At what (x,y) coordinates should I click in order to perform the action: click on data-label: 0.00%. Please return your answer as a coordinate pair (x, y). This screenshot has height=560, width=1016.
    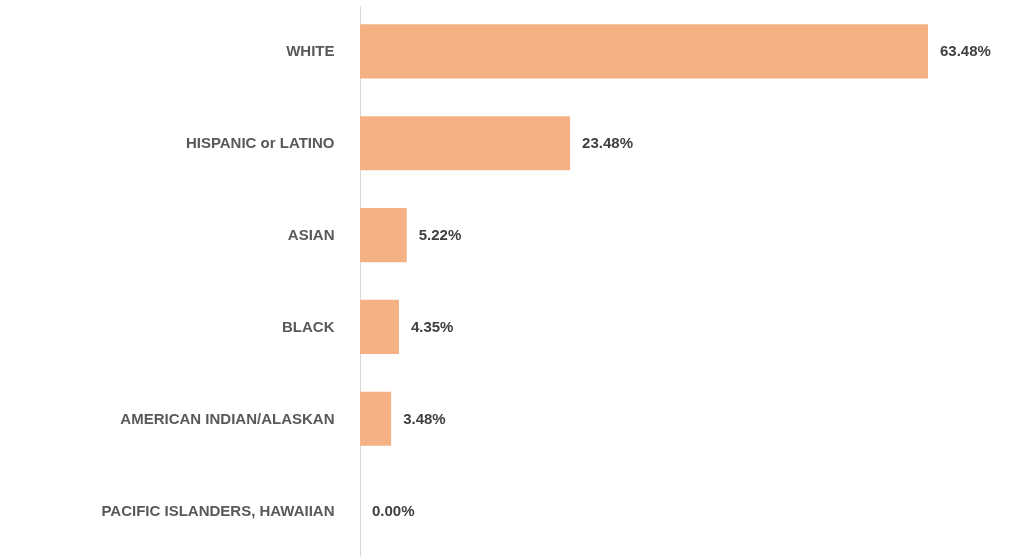
    Looking at the image, I should click on (393, 510).